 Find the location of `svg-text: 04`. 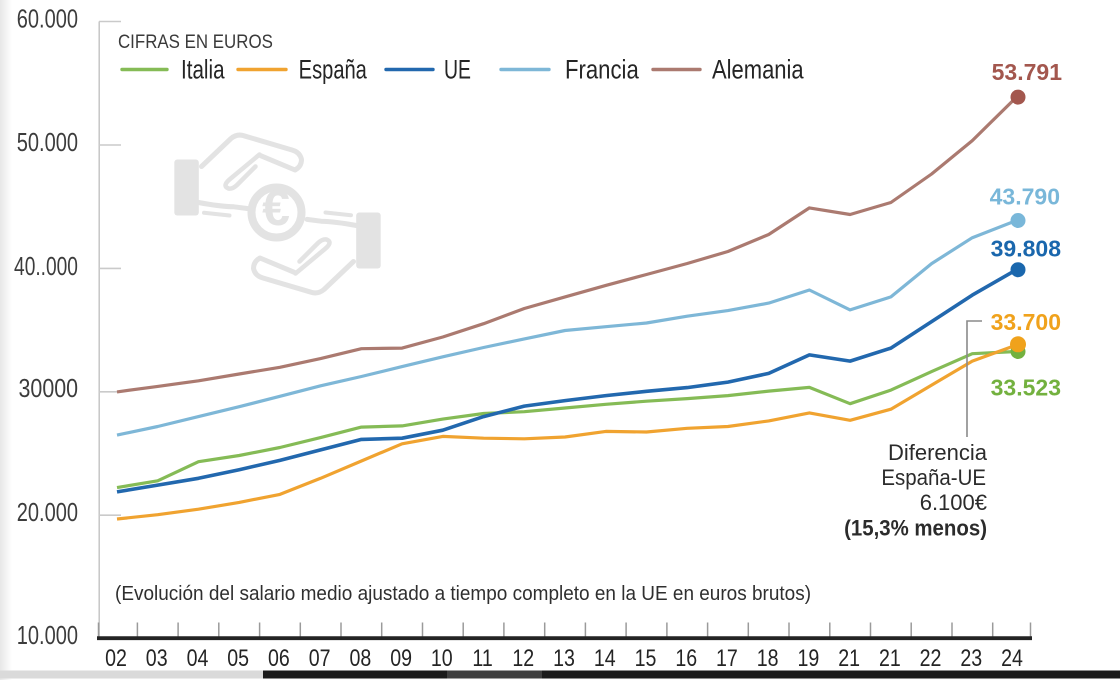

svg-text: 04 is located at coordinates (198, 658).